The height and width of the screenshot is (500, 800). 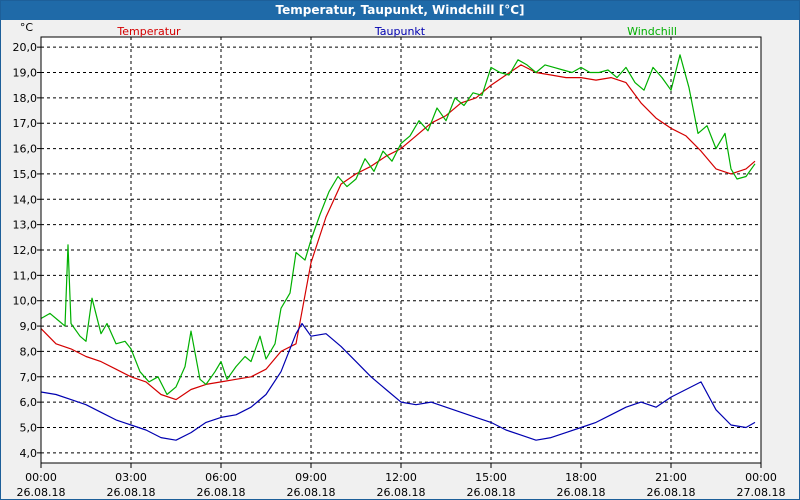 I want to click on x-tick-time-label: 12:00, so click(x=401, y=477).